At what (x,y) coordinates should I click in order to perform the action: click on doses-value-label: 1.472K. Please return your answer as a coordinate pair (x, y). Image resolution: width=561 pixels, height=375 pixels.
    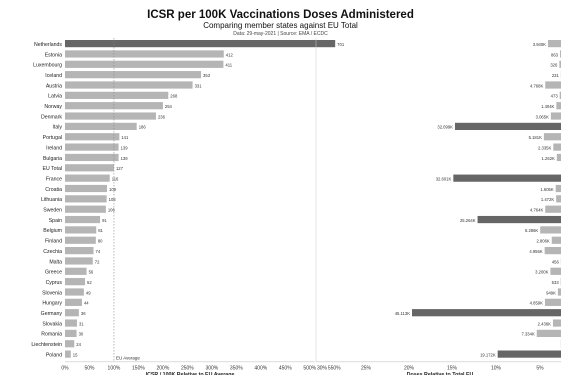
    Looking at the image, I should click on (547, 199).